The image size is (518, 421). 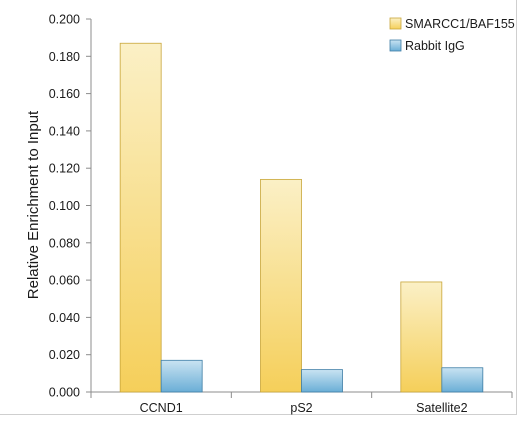 I want to click on y-tick-label: 0.080, so click(x=64, y=243).